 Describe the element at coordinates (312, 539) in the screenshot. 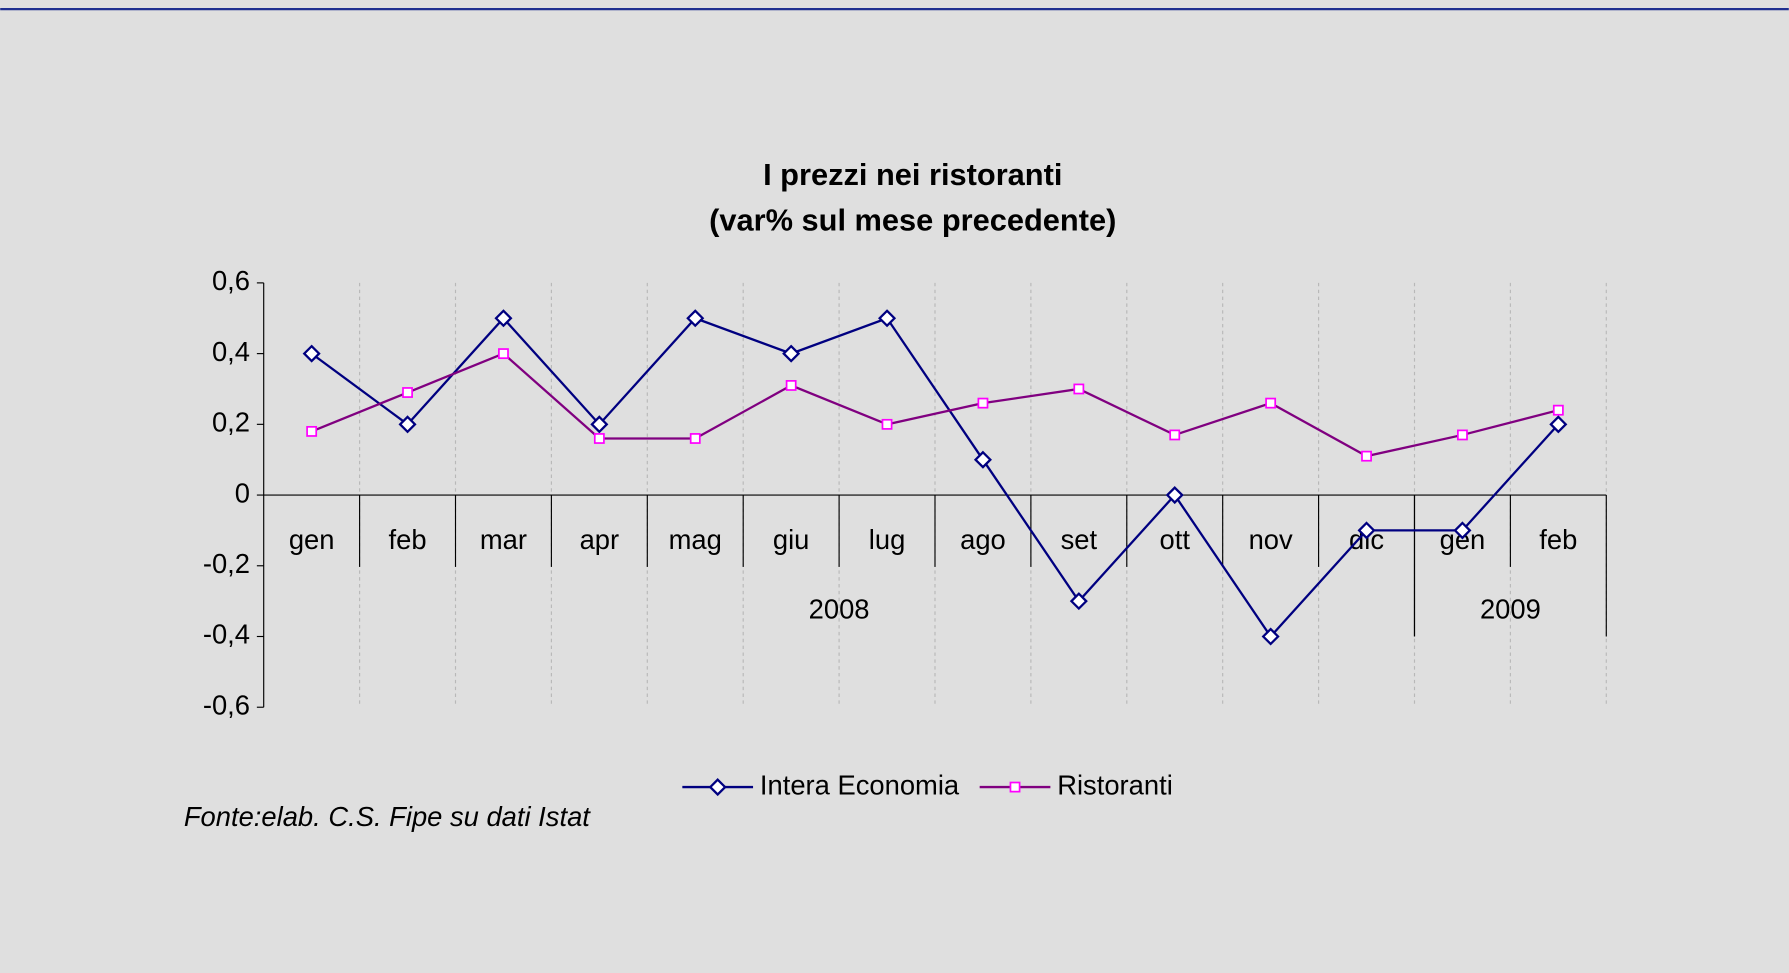

I see `x-tick-label: gen` at that location.